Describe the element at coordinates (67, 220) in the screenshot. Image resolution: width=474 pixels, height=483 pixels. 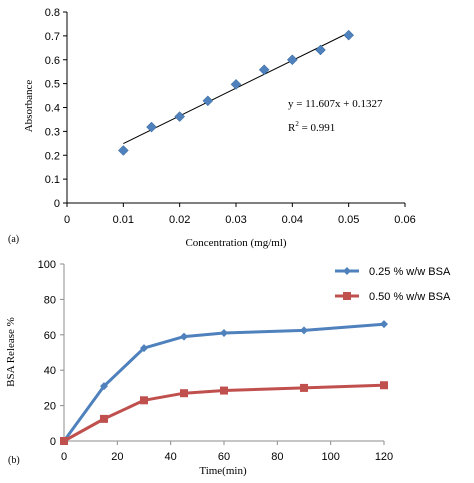
I see `chart-a-x-tick-label: 0` at that location.